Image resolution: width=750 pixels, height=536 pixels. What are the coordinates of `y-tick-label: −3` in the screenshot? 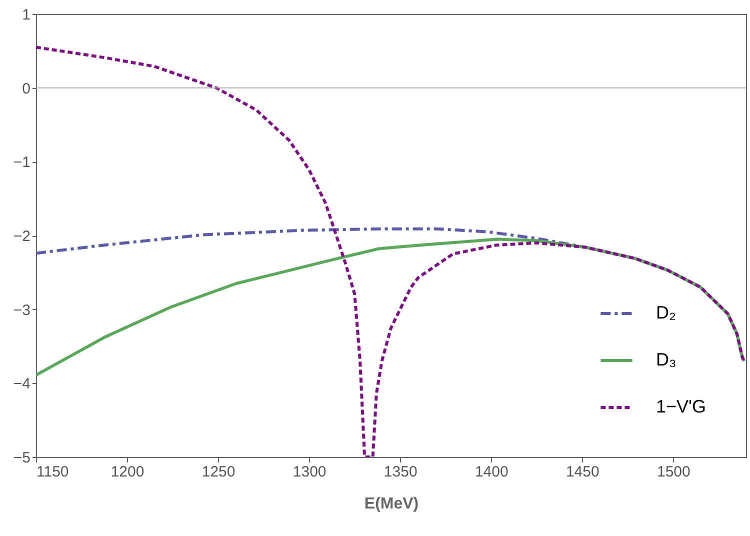 It's located at (21, 310).